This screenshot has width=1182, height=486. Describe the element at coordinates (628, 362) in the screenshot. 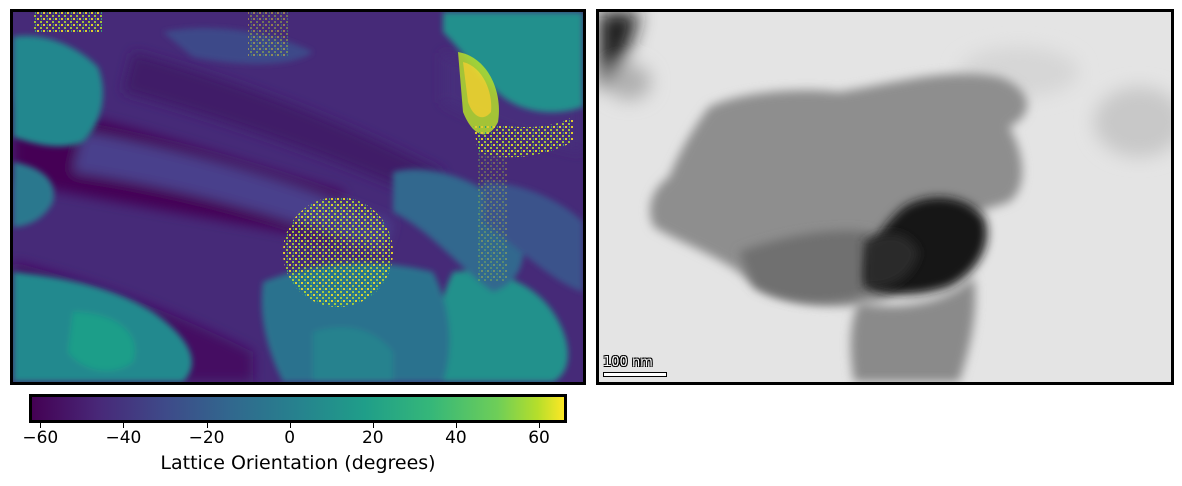

I see `scalebar-label: 100 nm` at that location.